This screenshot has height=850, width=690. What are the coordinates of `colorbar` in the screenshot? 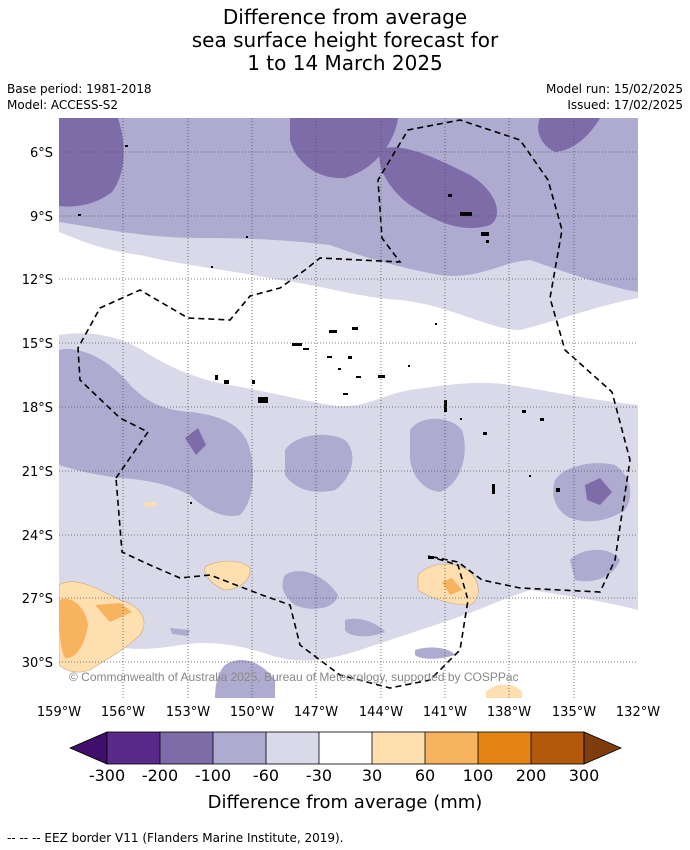 It's located at (345, 748).